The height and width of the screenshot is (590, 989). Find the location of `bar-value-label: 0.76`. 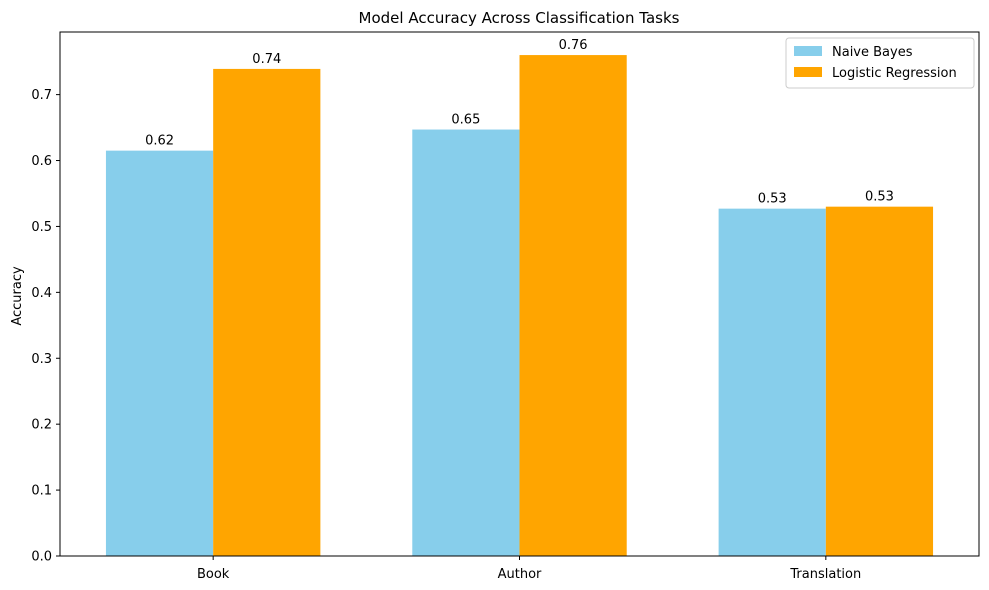

bar-value-label: 0.76 is located at coordinates (573, 45).